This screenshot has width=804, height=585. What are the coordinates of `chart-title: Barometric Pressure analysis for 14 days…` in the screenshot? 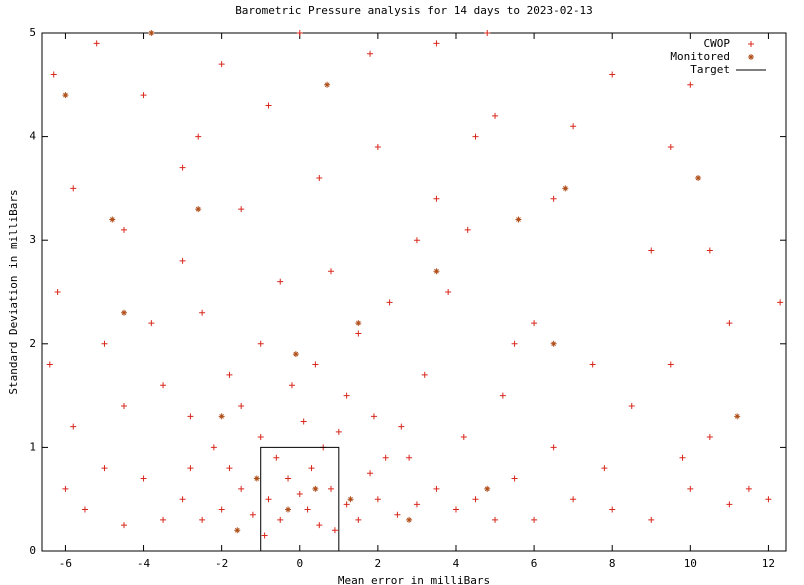 It's located at (414, 10).